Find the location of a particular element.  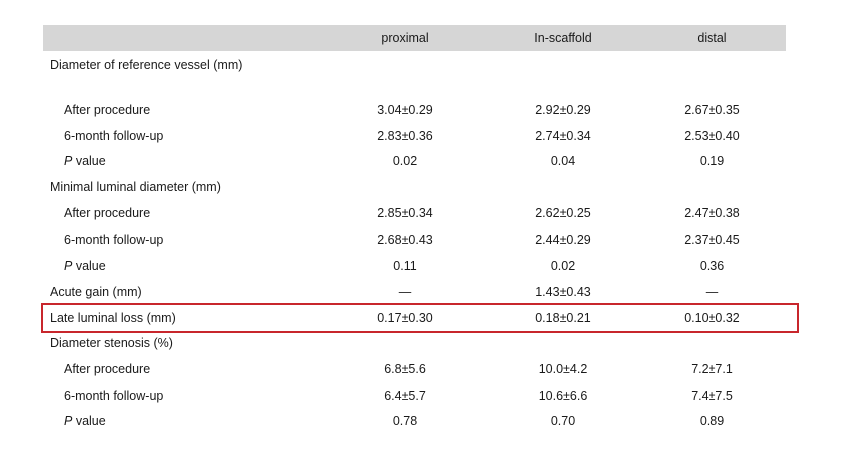

cell-in-scaffold: 0.18±0.21 is located at coordinates (563, 318).